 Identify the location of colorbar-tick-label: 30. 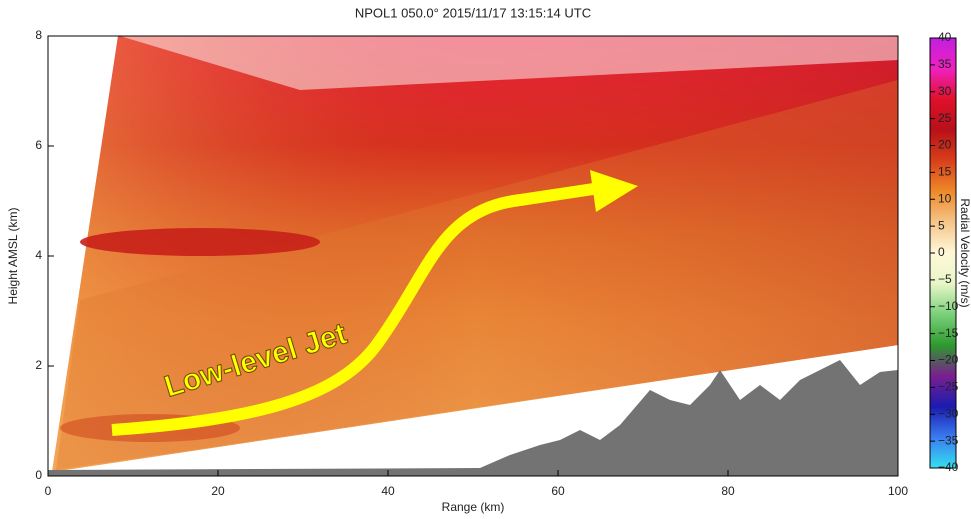
(945, 91).